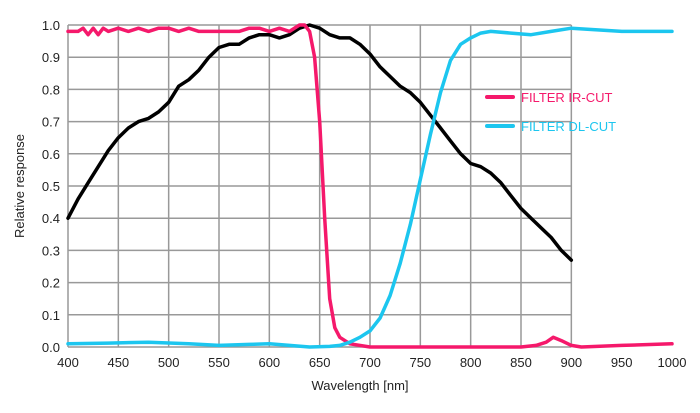  I want to click on y-tick-label: 0.3, so click(51, 250).